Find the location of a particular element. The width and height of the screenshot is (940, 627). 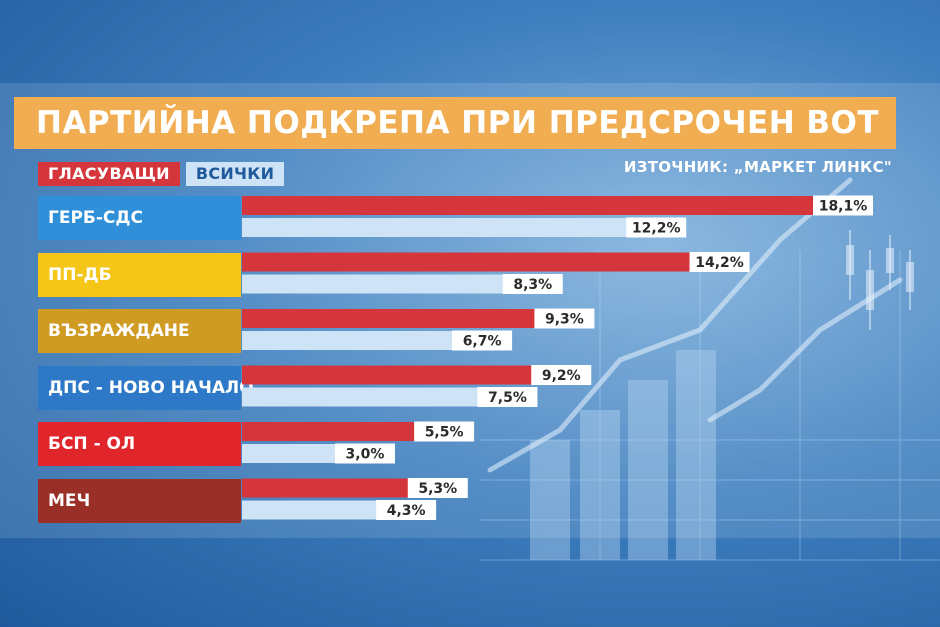

legend: ГЛАСУВАЩИ ВСИЧКИ is located at coordinates (161, 174).